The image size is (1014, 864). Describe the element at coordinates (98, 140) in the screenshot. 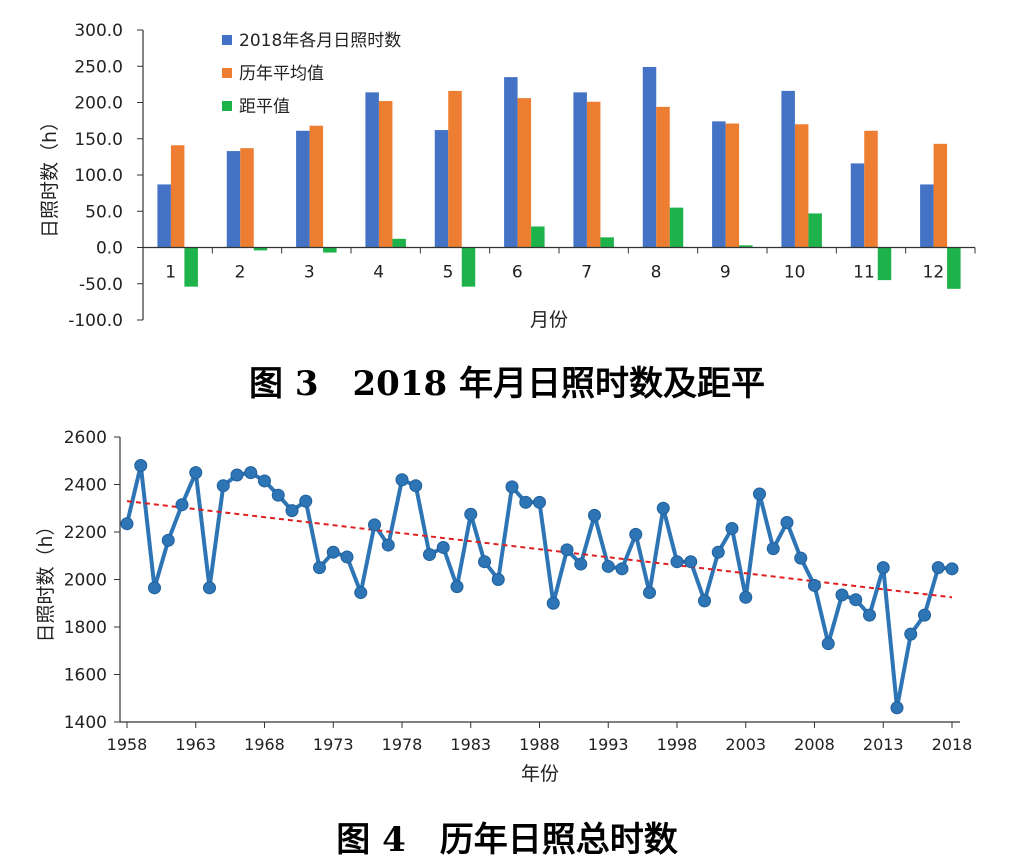

I see `y-tick-label: 150.0` at that location.